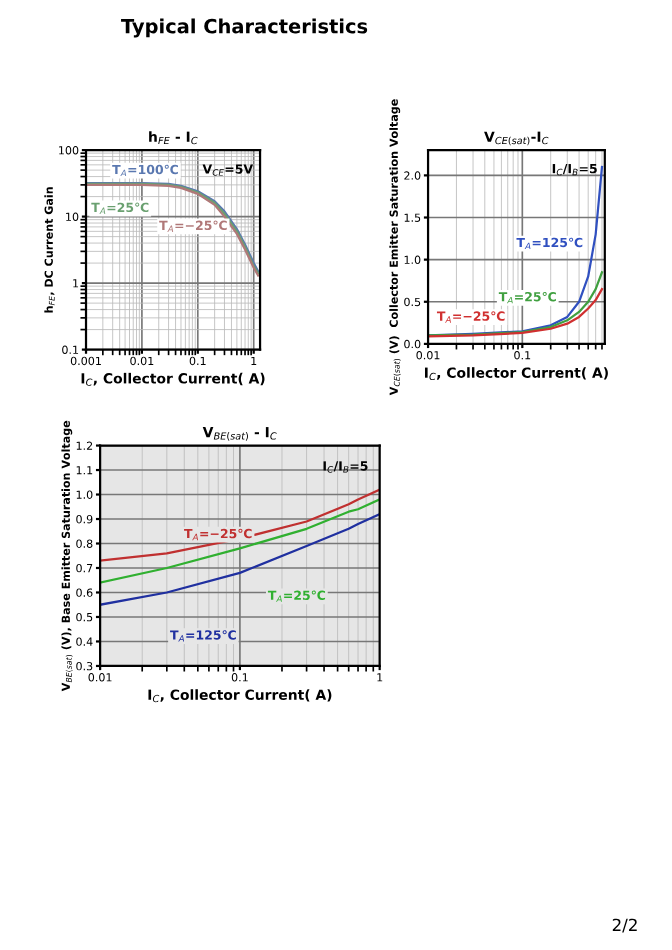 The image size is (672, 950). I want to click on text: Typical Characteristics, so click(244, 28).